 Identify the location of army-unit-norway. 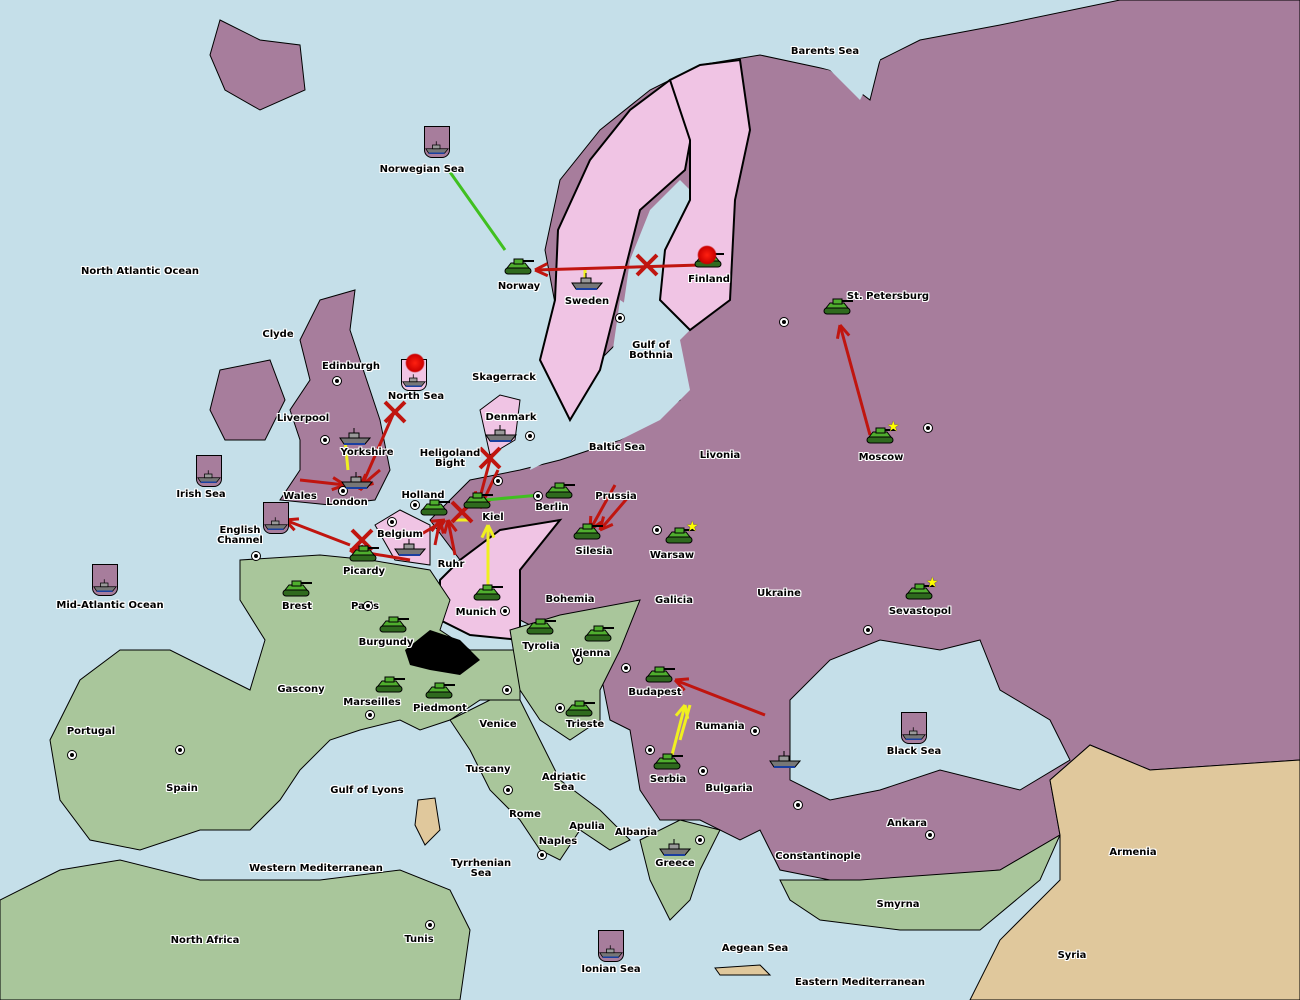
(519, 269).